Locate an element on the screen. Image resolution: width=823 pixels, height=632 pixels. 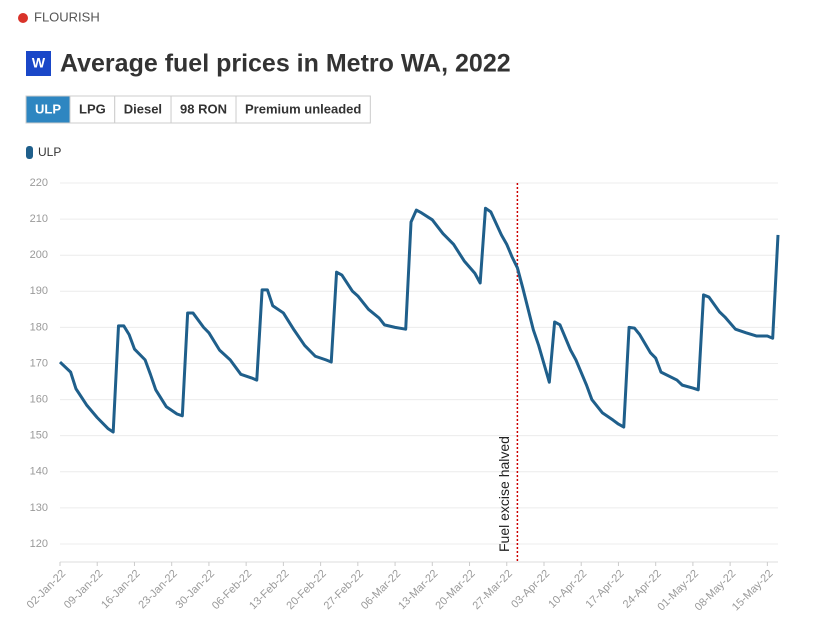
tab: Diesel is located at coordinates (143, 109).